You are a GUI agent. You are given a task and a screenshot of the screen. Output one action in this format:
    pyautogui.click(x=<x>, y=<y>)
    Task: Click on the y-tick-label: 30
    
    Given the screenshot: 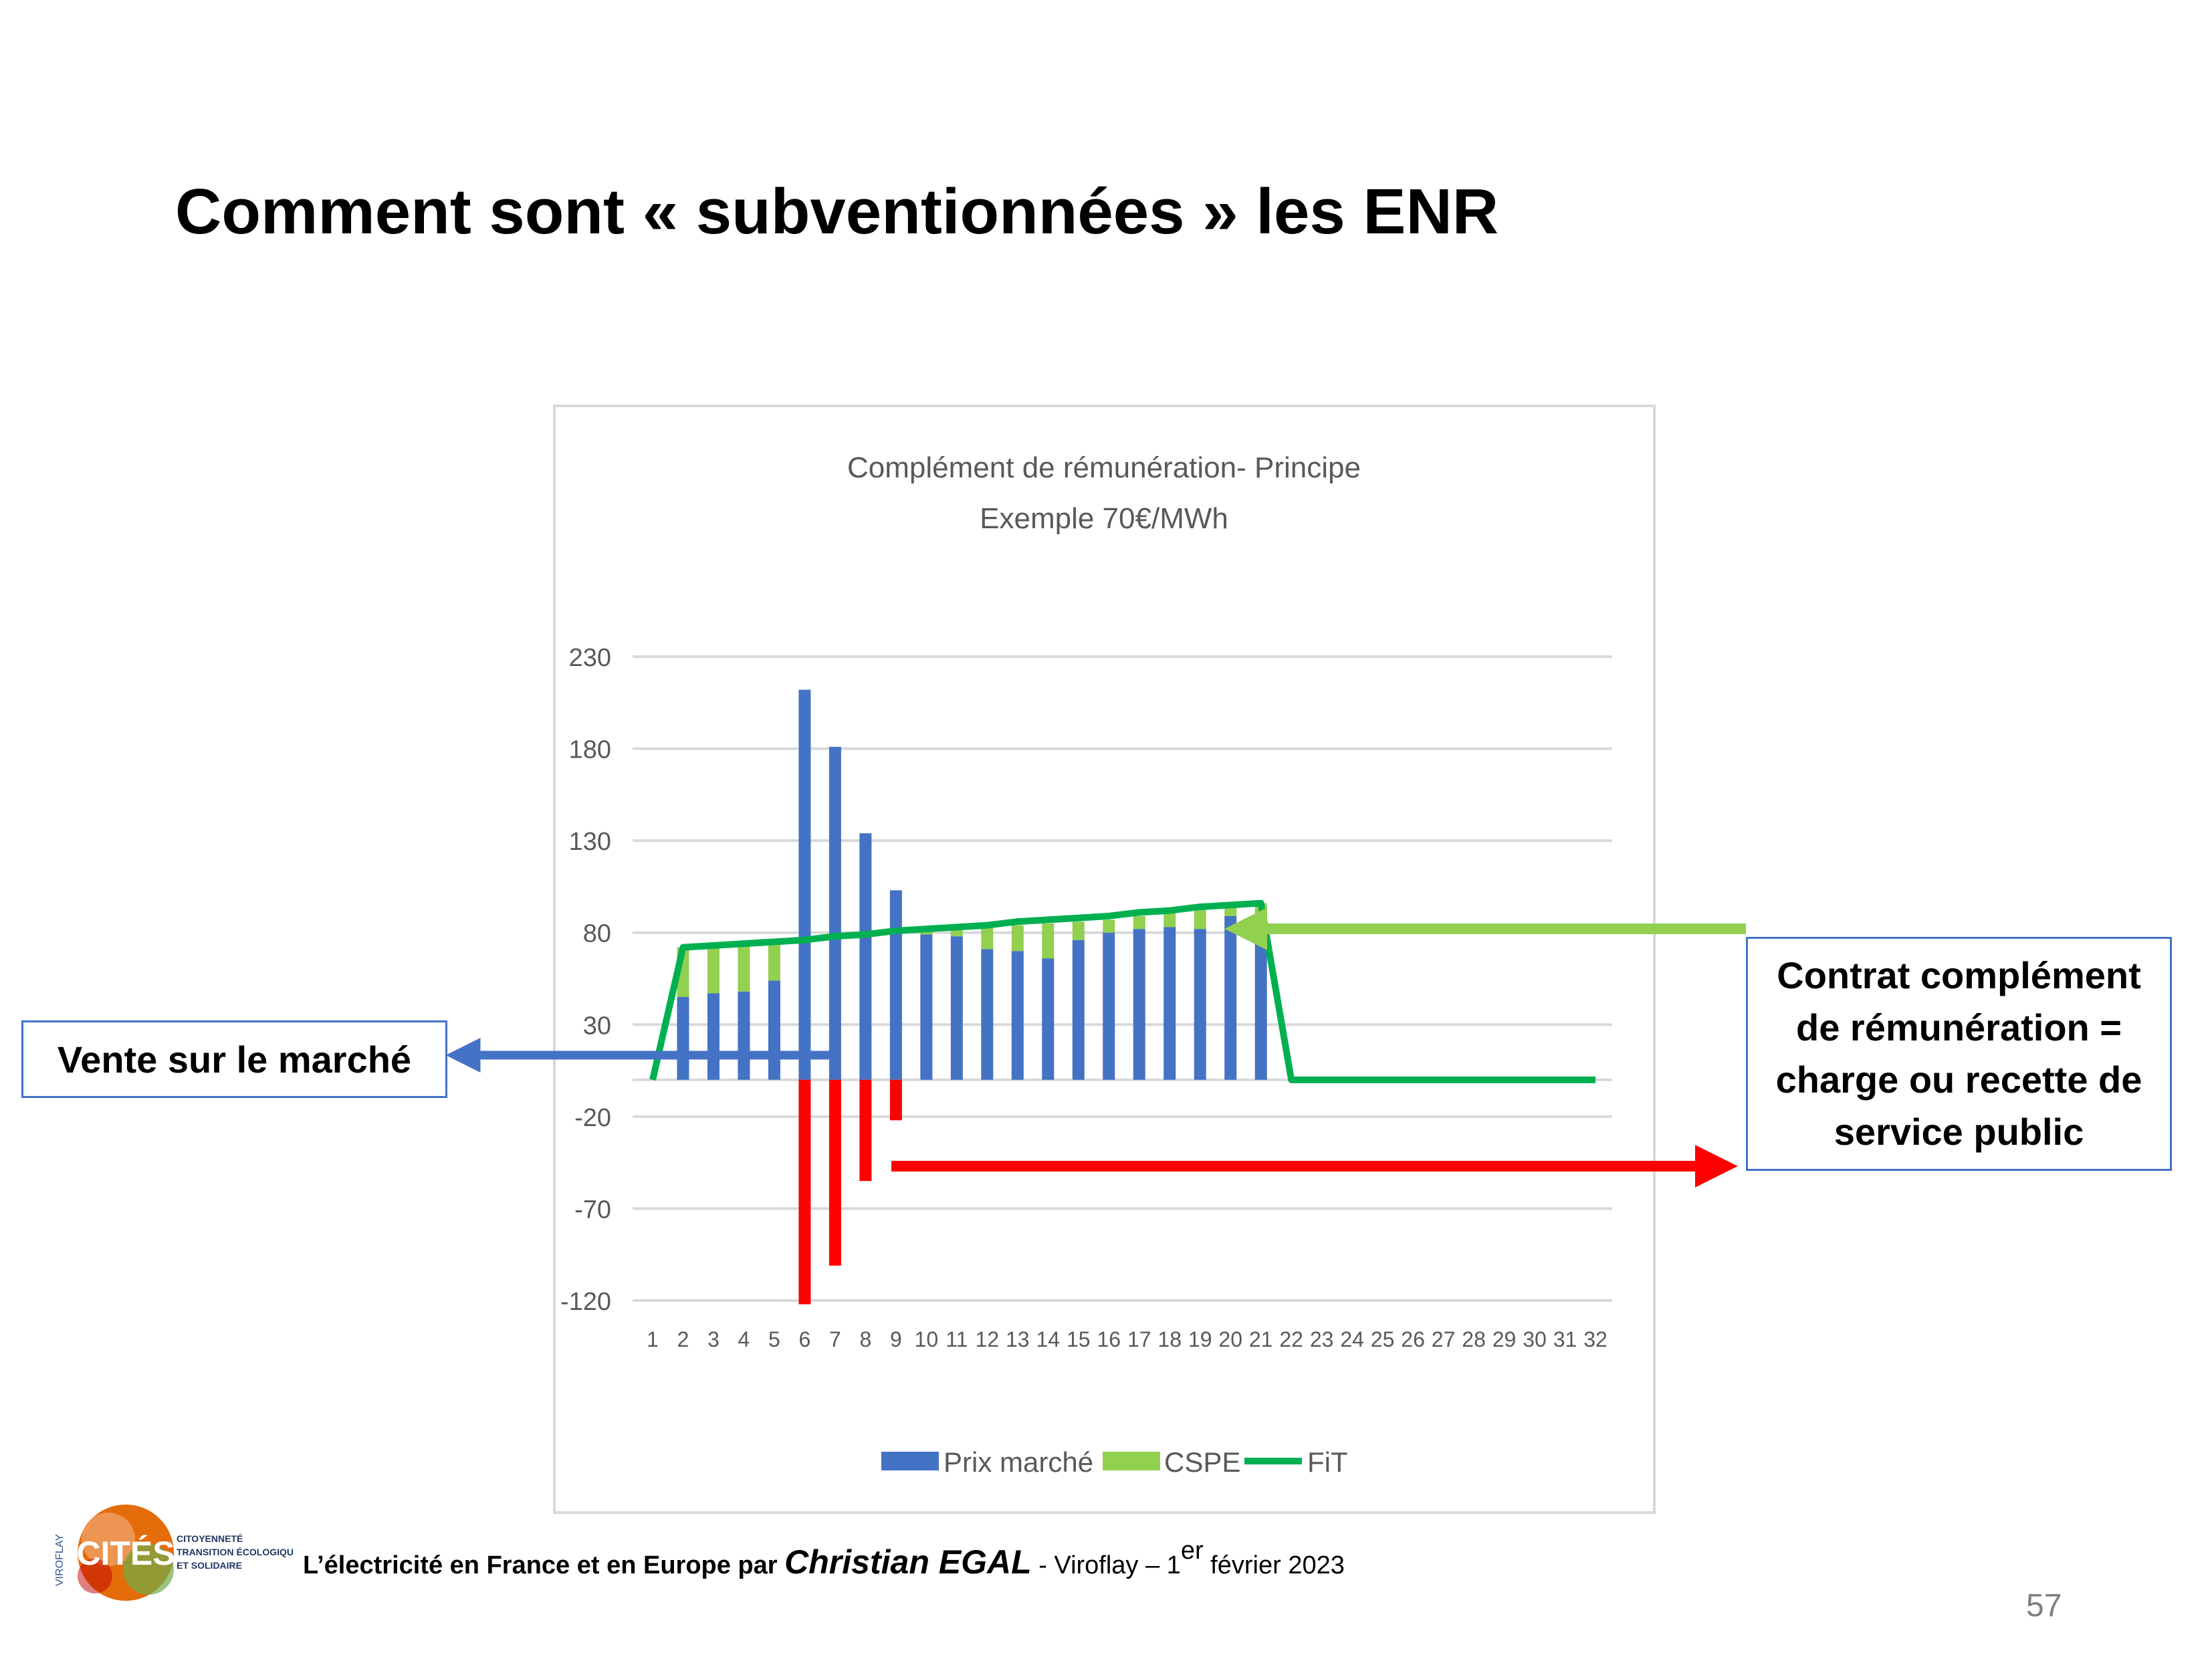 What is the action you would take?
    pyautogui.click(x=597, y=1026)
    